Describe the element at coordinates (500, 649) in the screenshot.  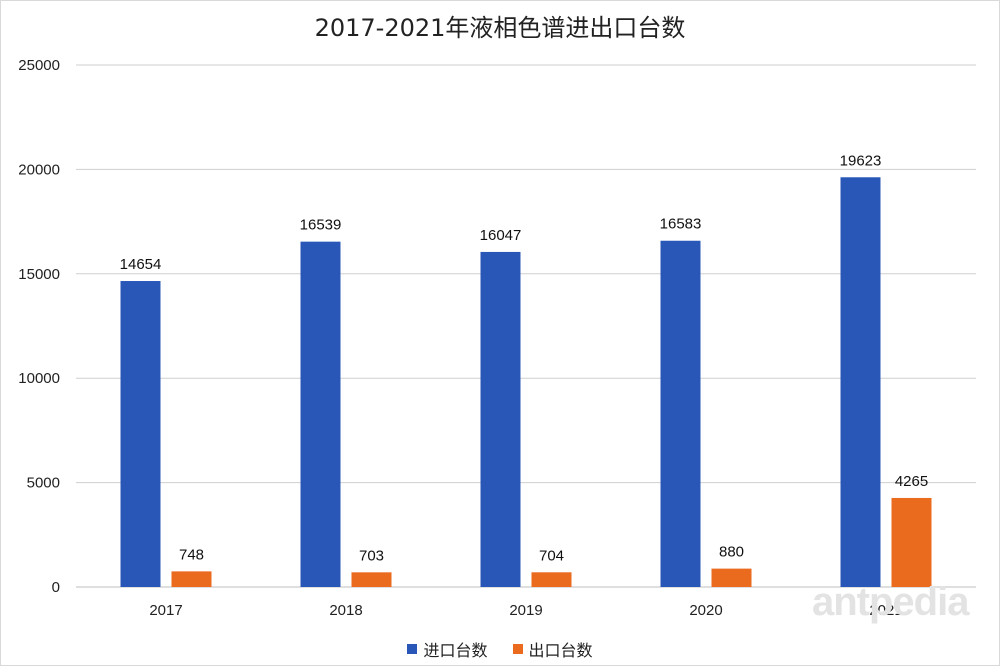
I see `legend: 进口台数 出口台数` at that location.